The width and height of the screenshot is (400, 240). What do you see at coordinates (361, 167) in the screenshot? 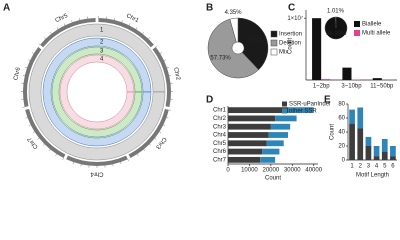
I see `x-tick-label: 2` at bounding box center [361, 167].